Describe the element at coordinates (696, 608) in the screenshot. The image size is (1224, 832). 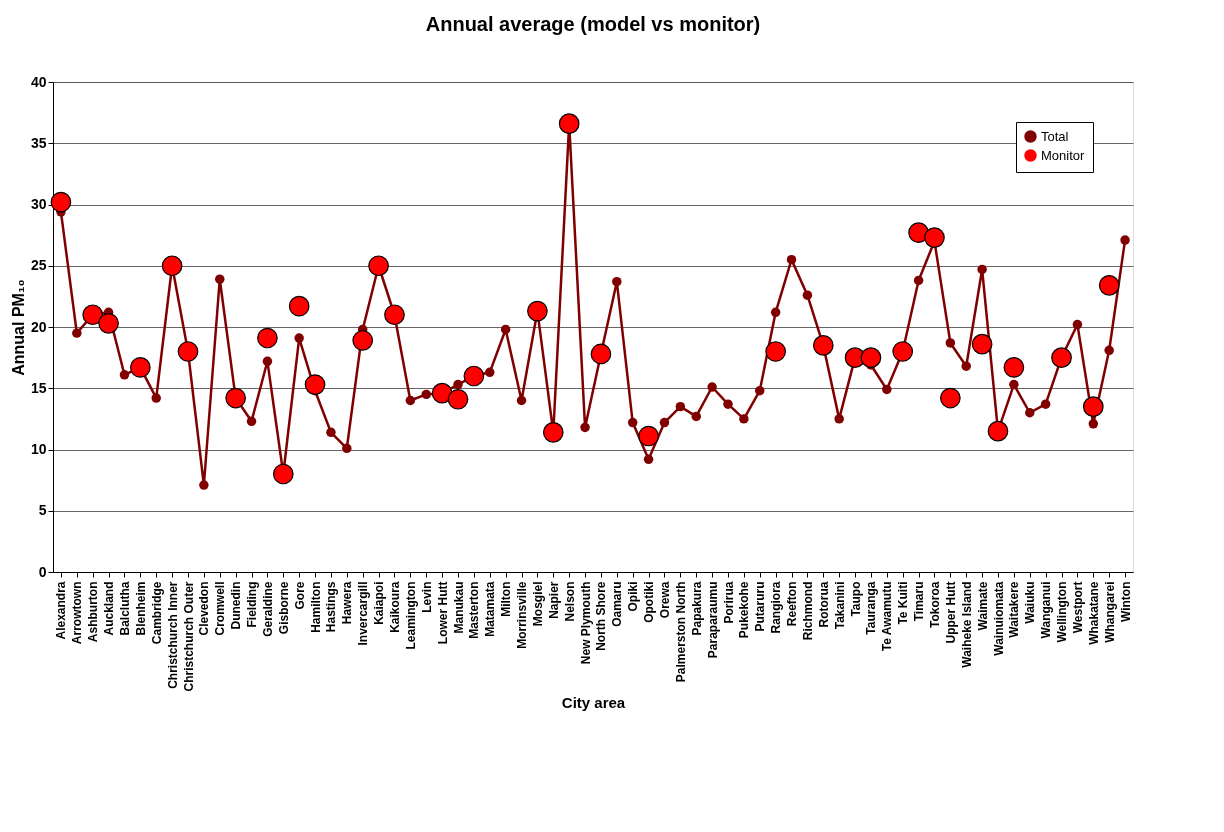
I see `x-tick-label: Papakura` at that location.